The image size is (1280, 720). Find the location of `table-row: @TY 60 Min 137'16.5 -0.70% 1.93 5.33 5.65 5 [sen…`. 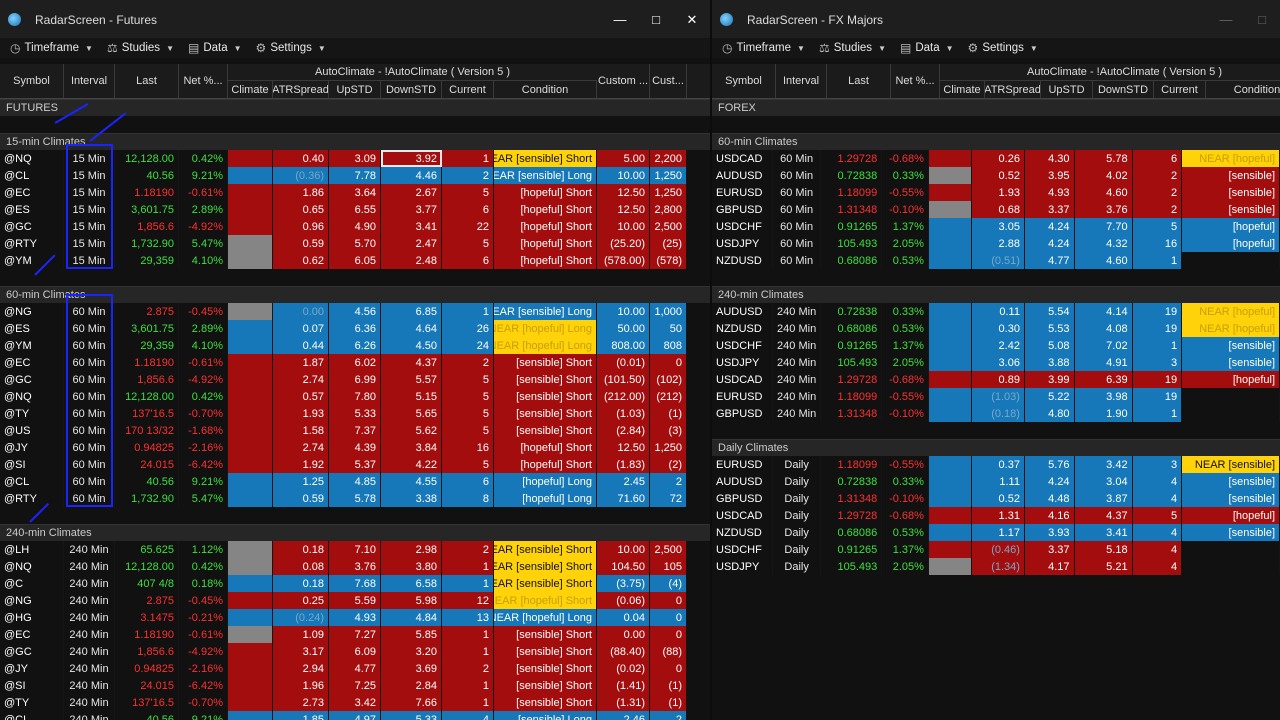

table-row: @TY 60 Min 137'16.5 -0.70% 1.93 5.33 5.65 5 [sen… is located at coordinates (355, 413).